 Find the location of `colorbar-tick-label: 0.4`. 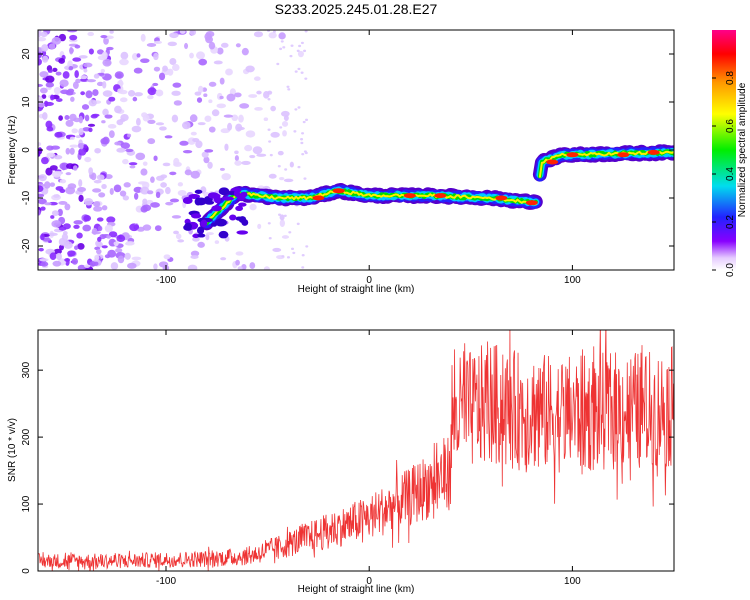

colorbar-tick-label: 0.4 is located at coordinates (730, 174).